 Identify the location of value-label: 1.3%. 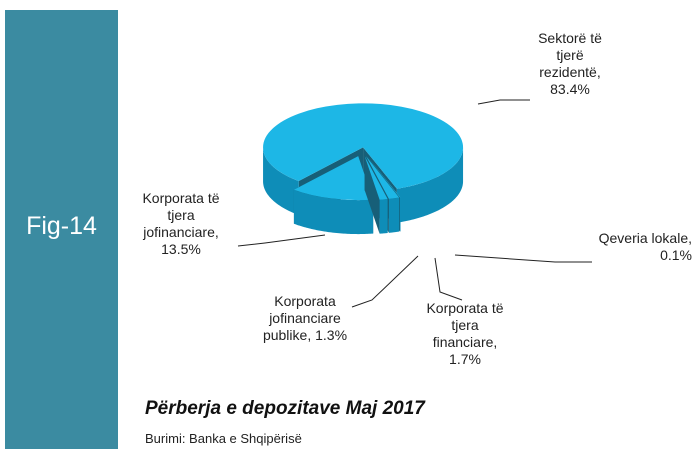
(331, 335).